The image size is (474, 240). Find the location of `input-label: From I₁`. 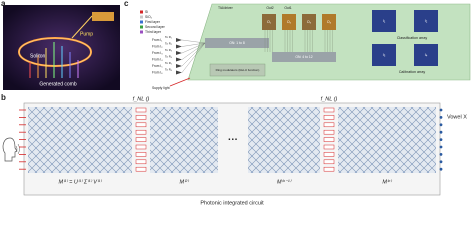

input-label: From I₁ is located at coordinates (157, 40).